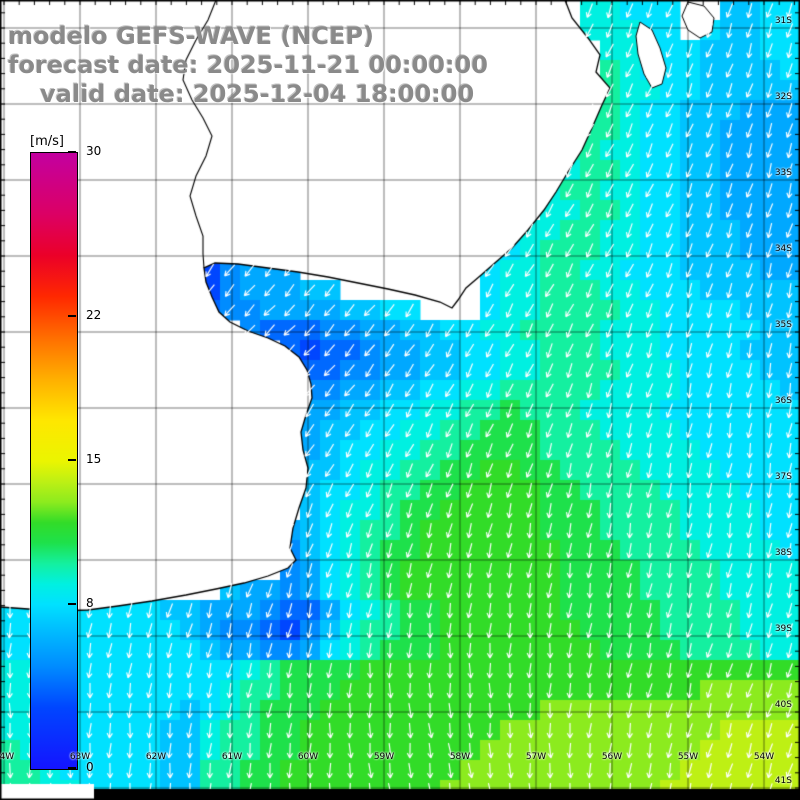  What do you see at coordinates (94, 459) in the screenshot?
I see `colorbar-tick-label: 15` at bounding box center [94, 459].